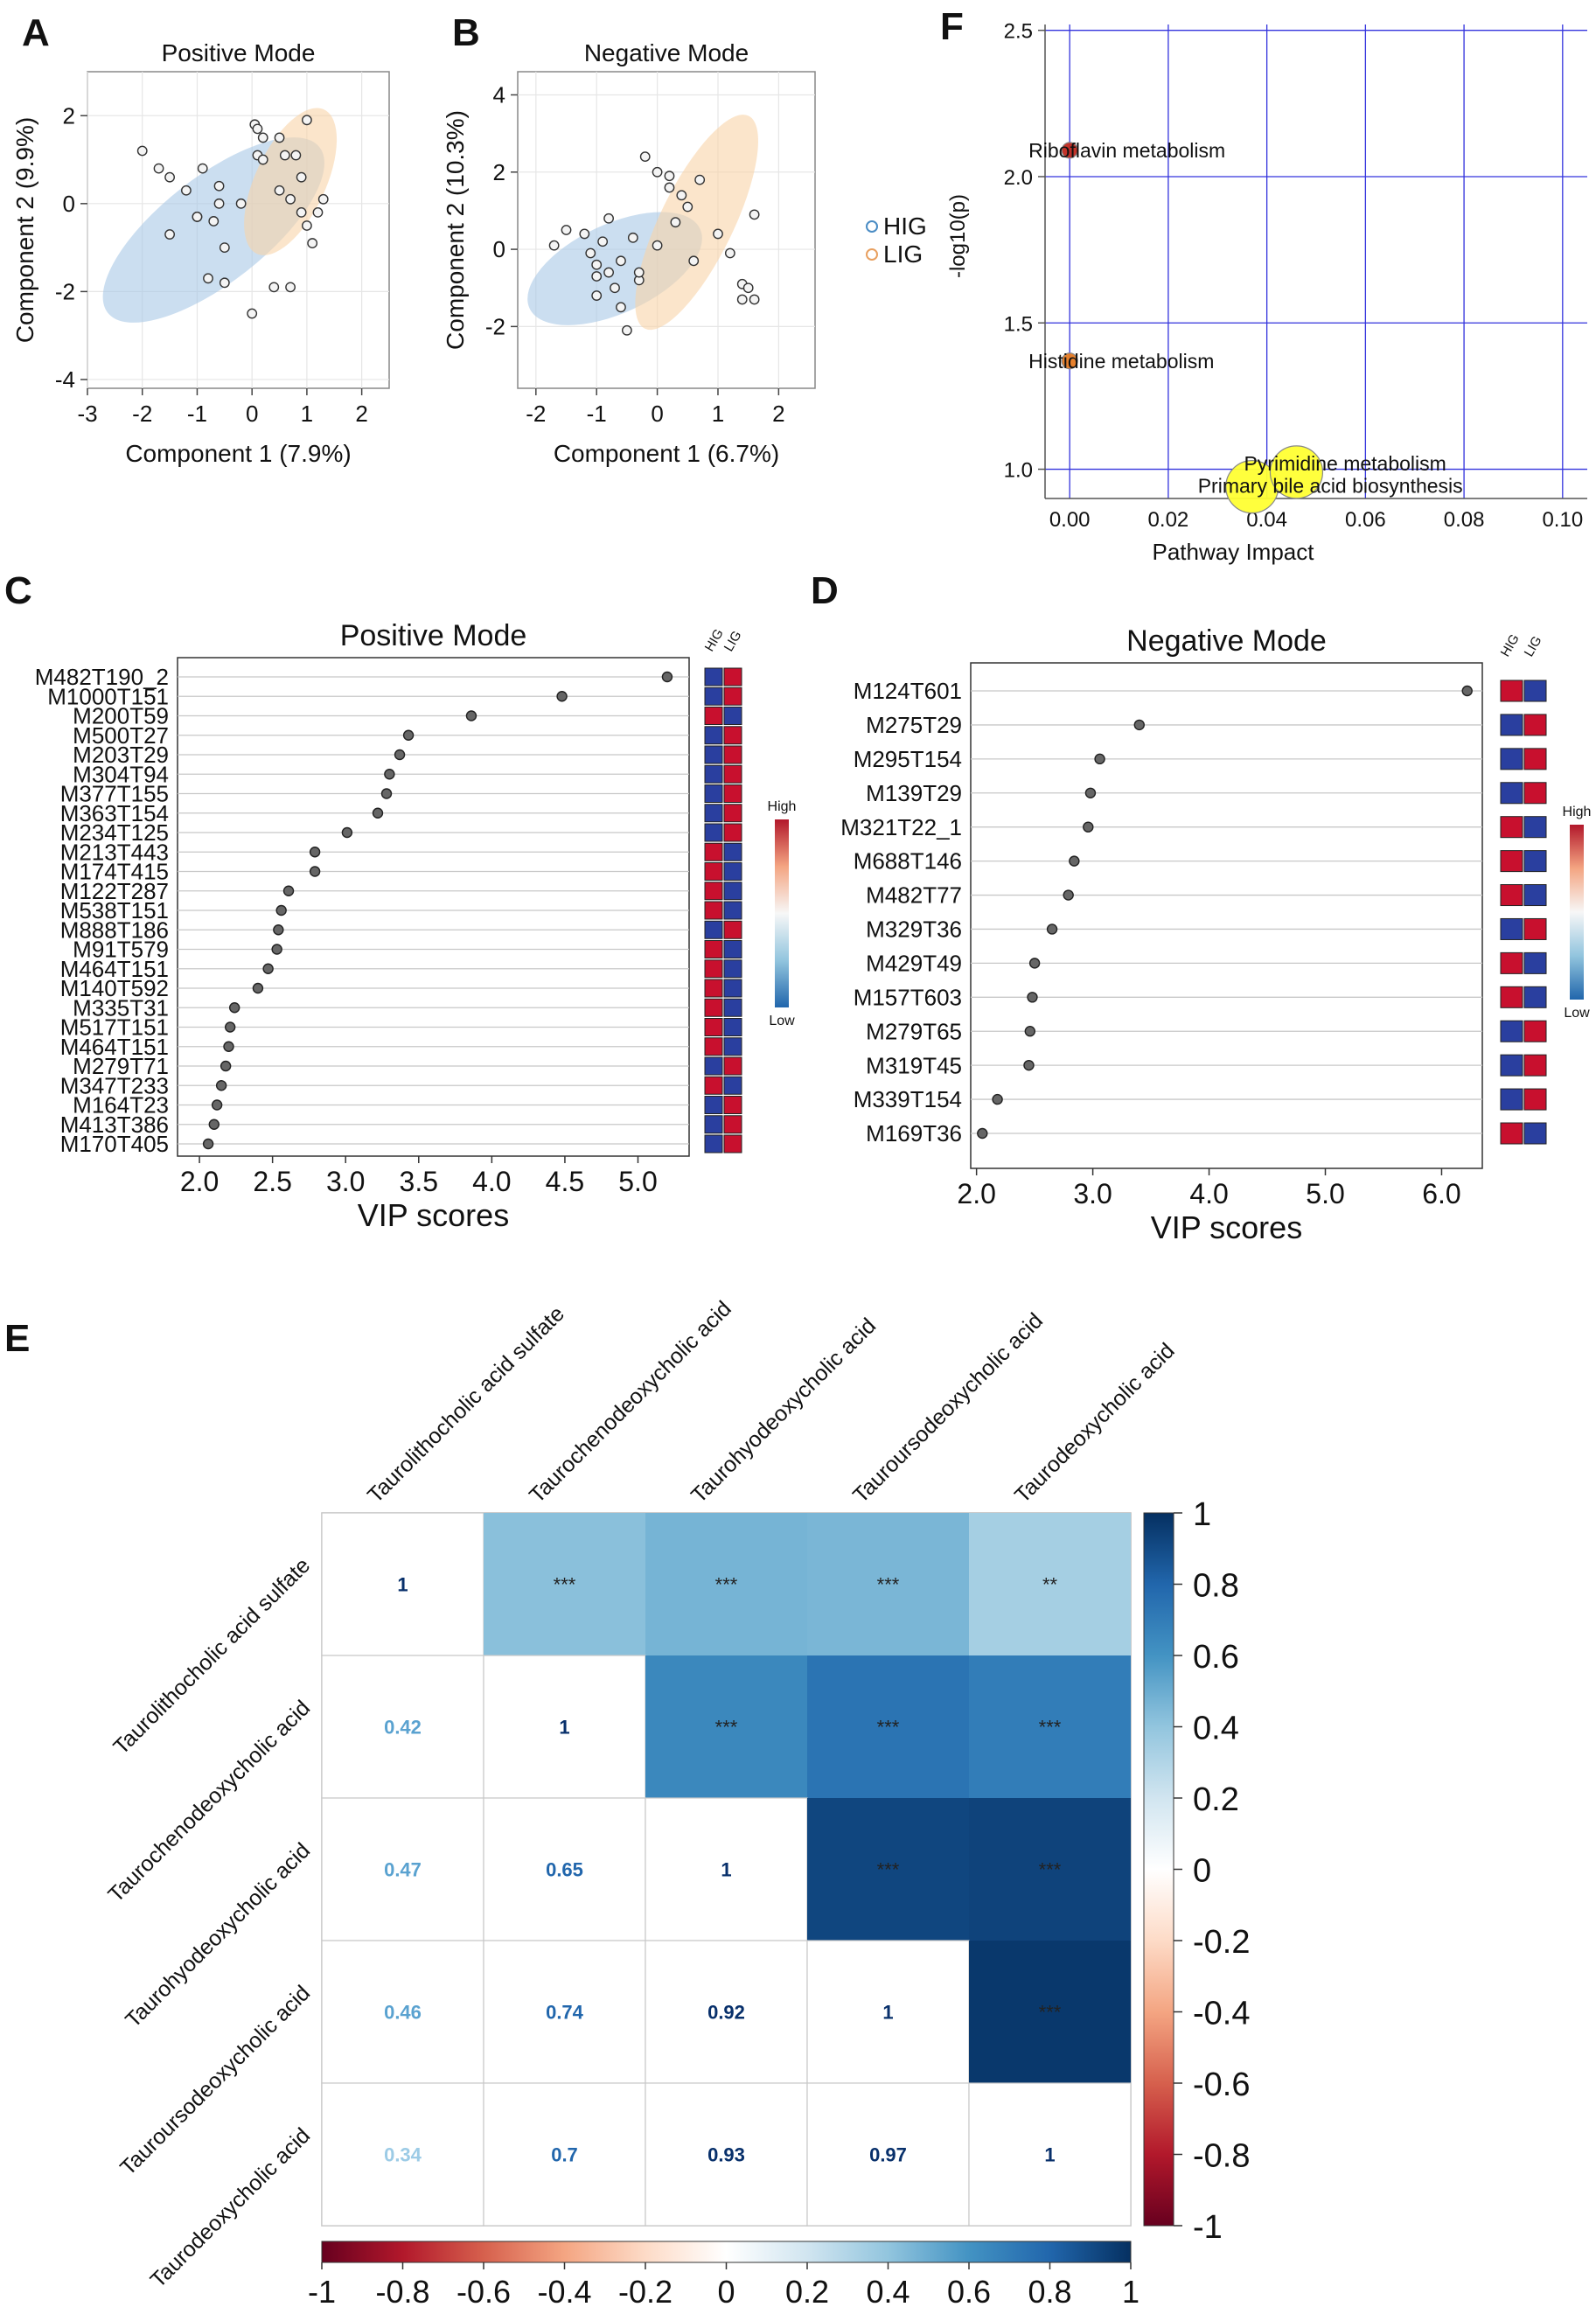  What do you see at coordinates (1221, 2085) in the screenshot?
I see `colorbar-tick-label: -0.6` at bounding box center [1221, 2085].